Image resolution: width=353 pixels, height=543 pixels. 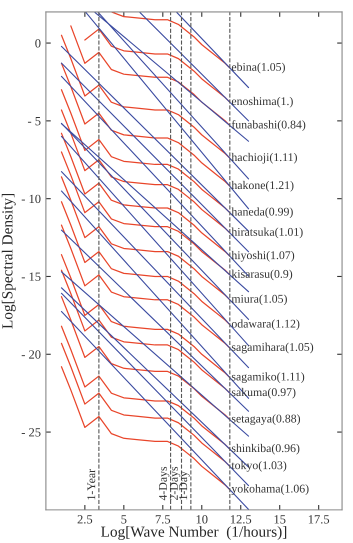 What do you see at coordinates (34, 121) in the screenshot?
I see `y-tick-label: - 5` at bounding box center [34, 121].